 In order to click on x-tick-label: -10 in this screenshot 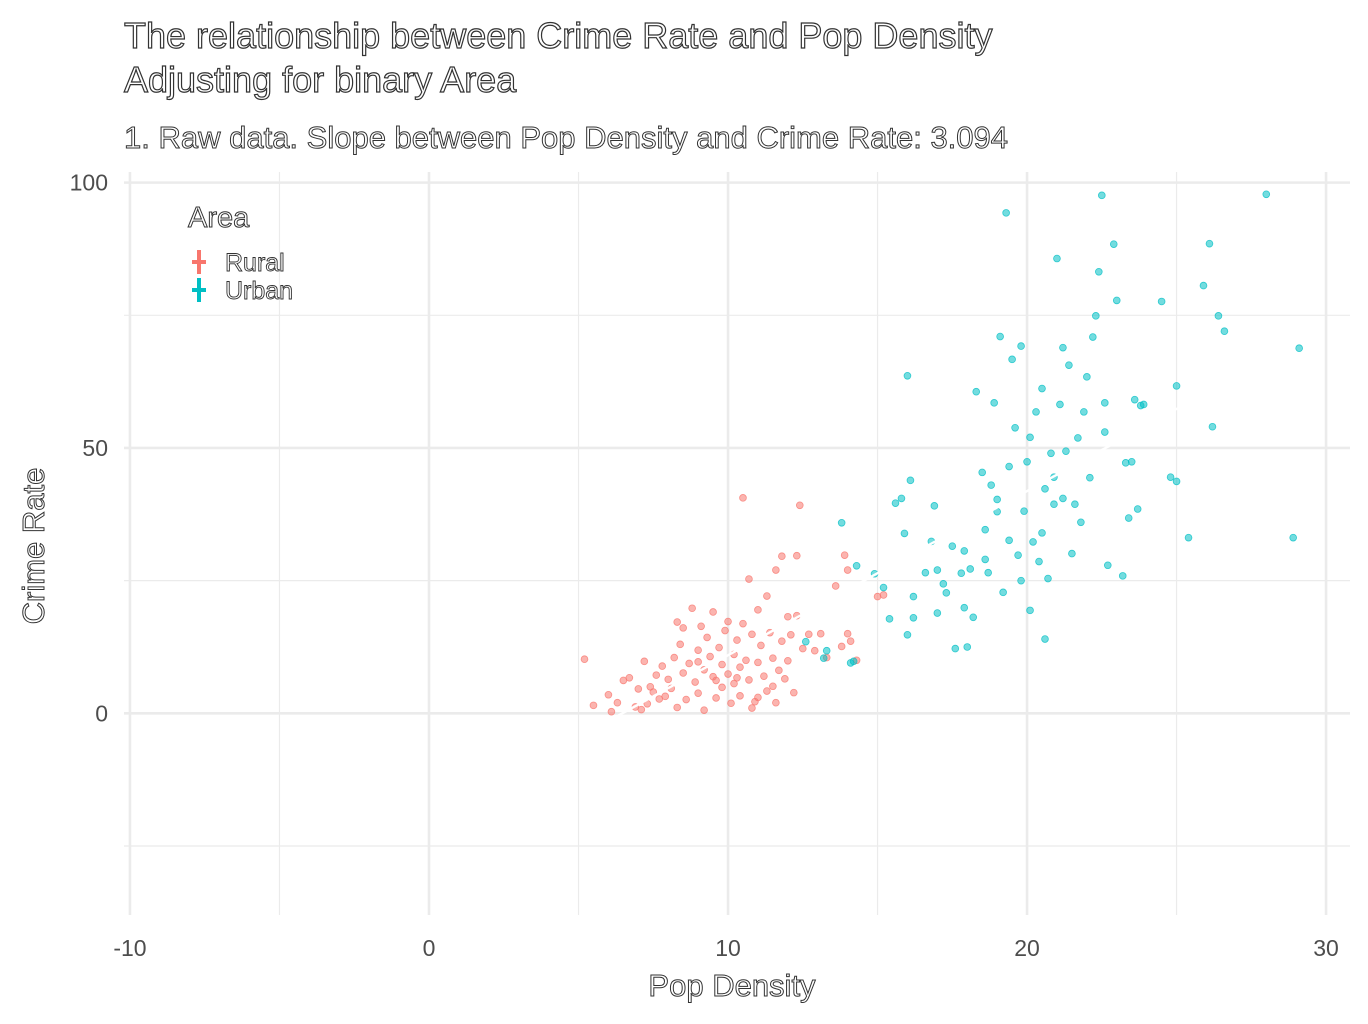, I will do `click(129, 948)`.